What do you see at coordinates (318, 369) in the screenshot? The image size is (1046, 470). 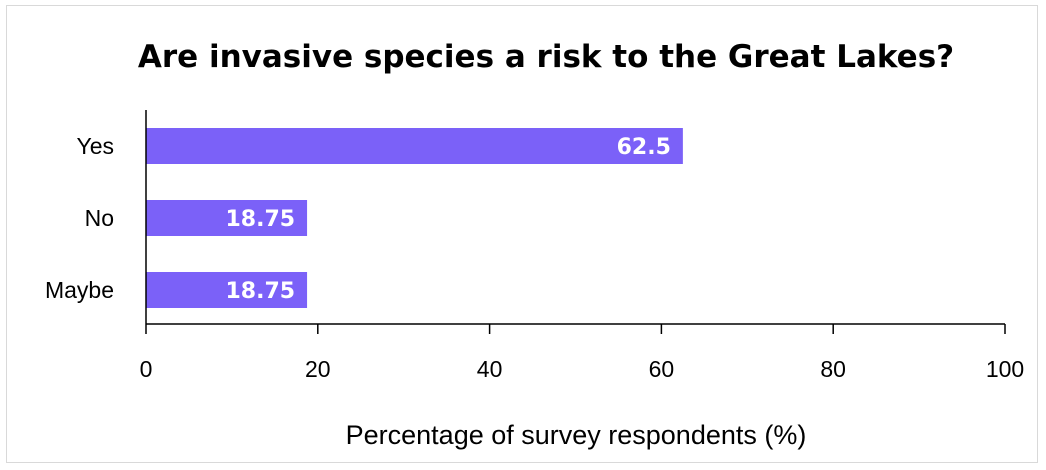 I see `x-tick-label-20: 20` at bounding box center [318, 369].